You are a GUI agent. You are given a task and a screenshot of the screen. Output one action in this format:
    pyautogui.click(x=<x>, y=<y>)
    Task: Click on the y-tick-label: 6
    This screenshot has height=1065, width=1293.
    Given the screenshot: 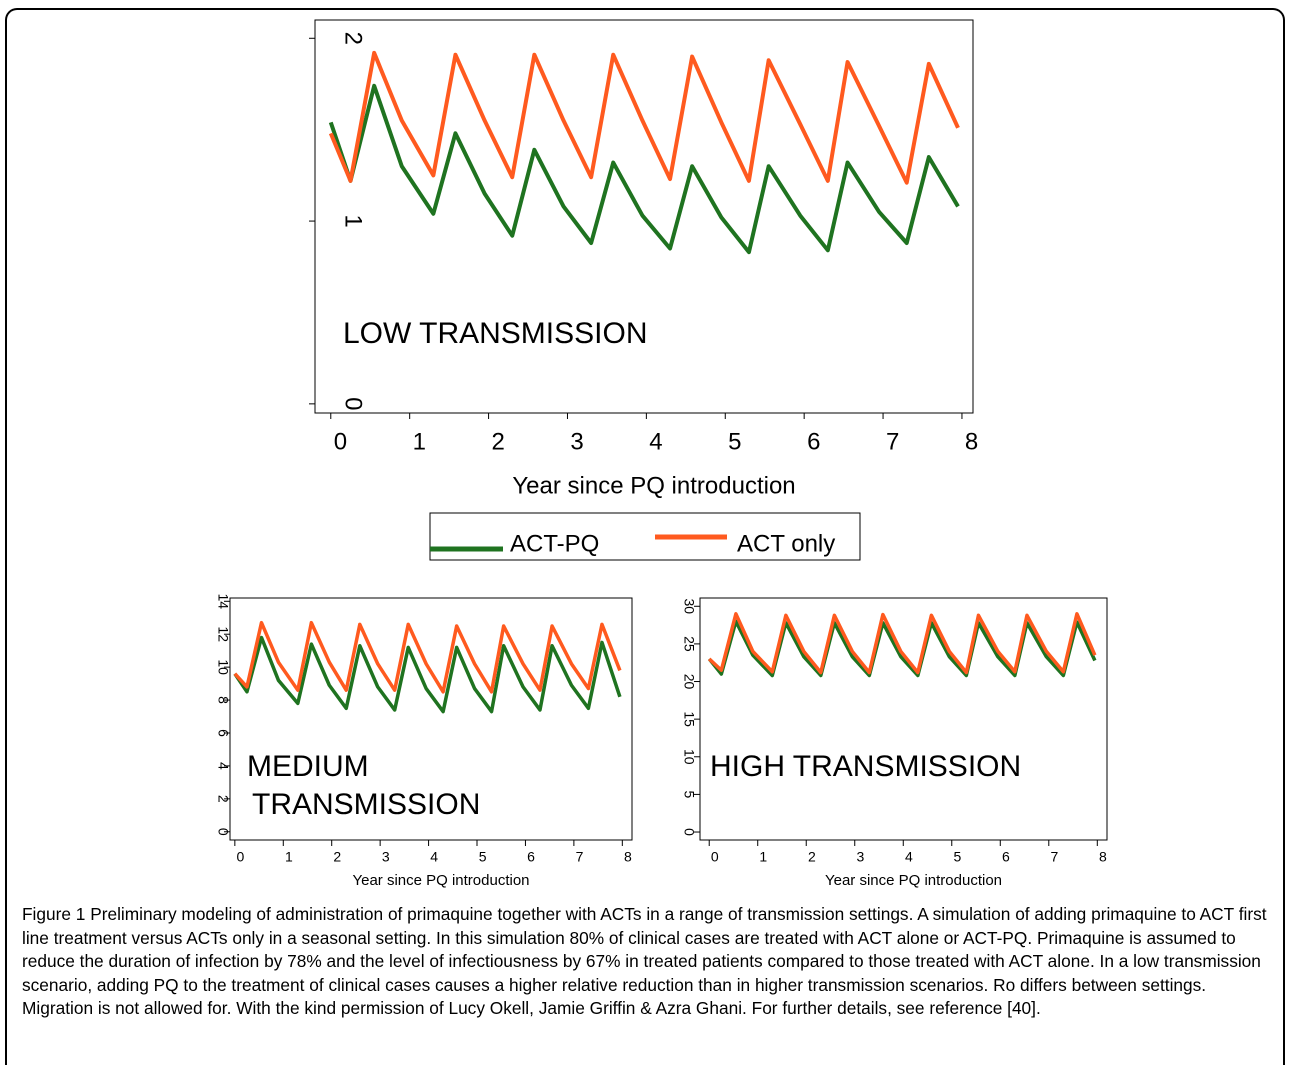 What is the action you would take?
    pyautogui.click(x=223, y=733)
    